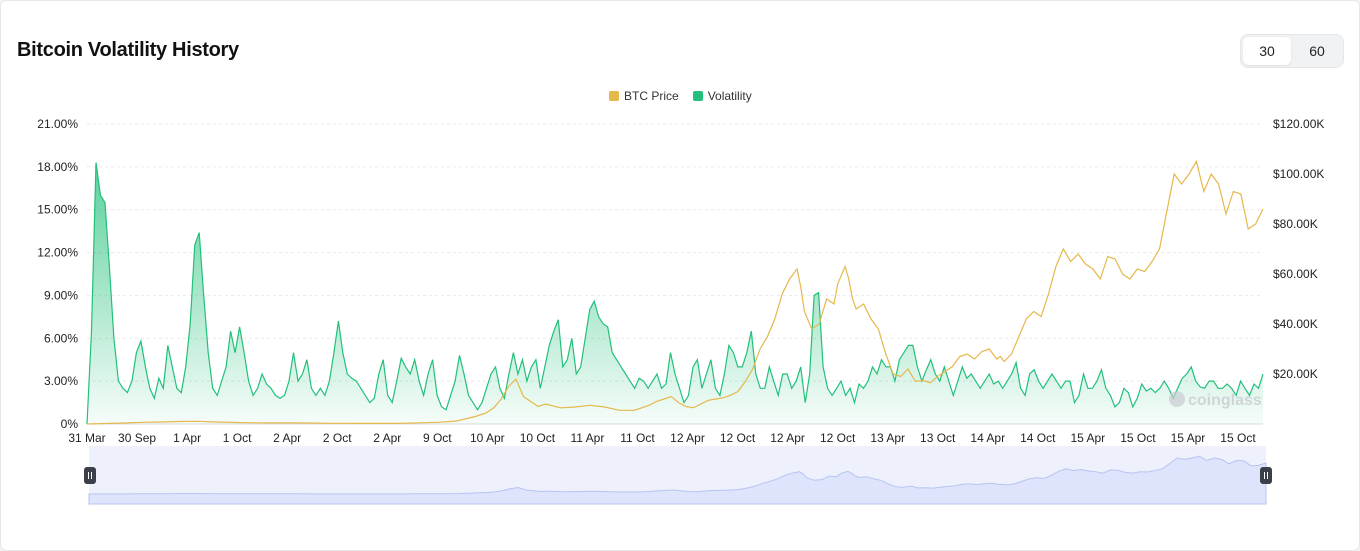 The height and width of the screenshot is (551, 1360). Describe the element at coordinates (61, 381) in the screenshot. I see `y-left-tick-label: 3.00%` at that location.